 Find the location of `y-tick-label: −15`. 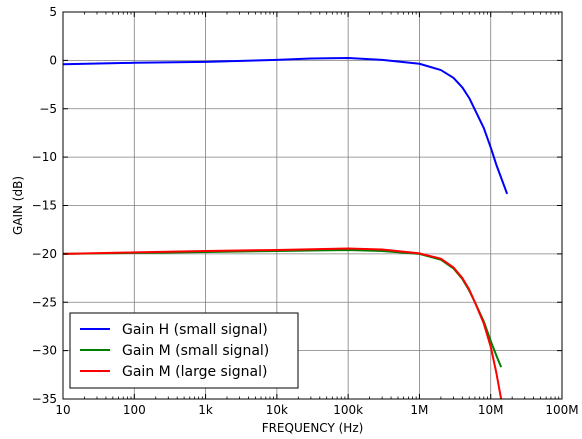

y-tick-label: −15 is located at coordinates (44, 206).